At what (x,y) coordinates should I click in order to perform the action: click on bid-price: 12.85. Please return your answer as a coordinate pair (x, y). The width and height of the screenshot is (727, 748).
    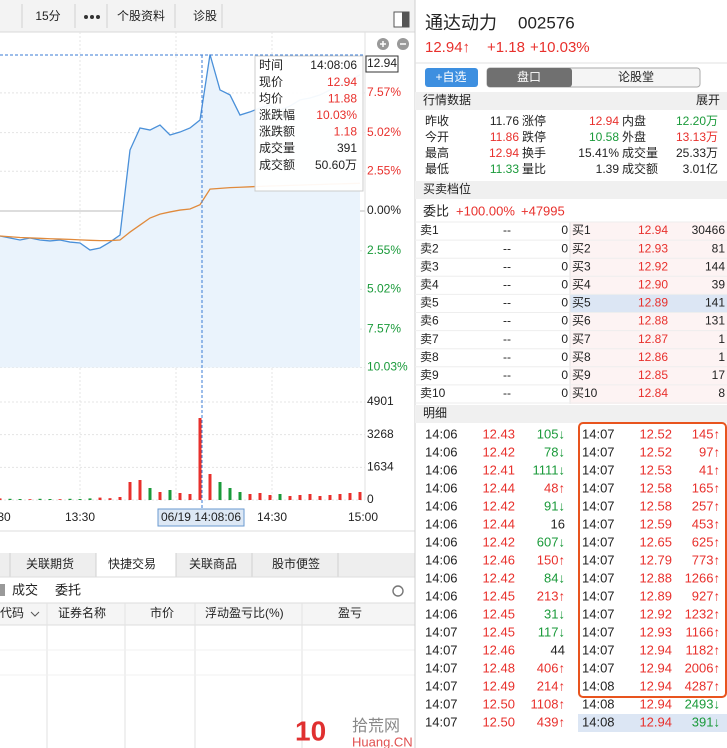
    Looking at the image, I should click on (653, 375).